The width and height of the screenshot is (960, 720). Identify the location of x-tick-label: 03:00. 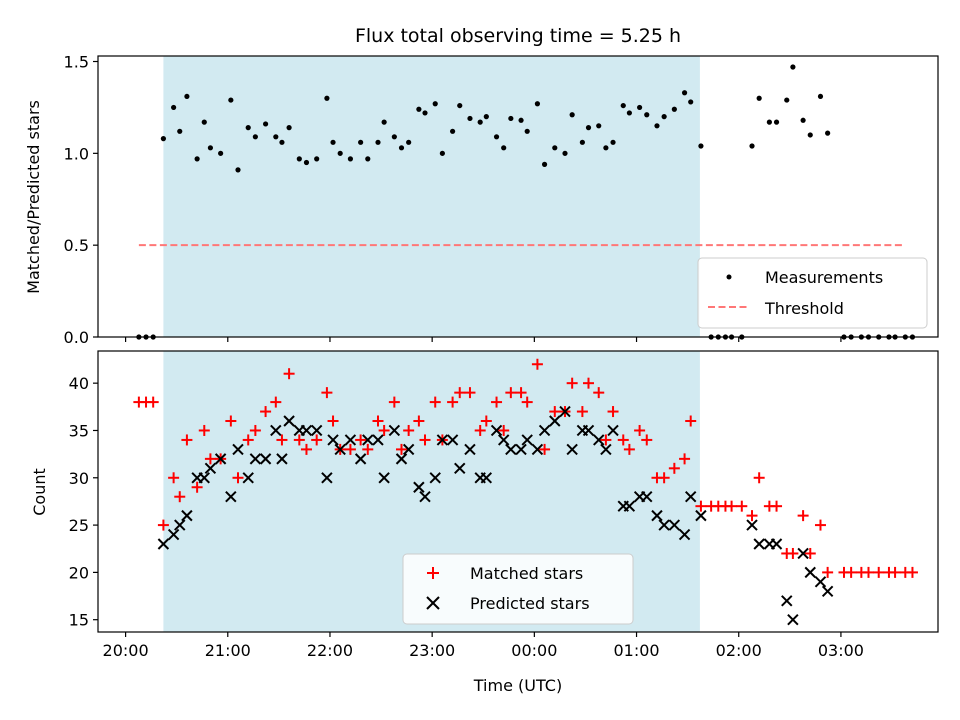
(841, 650).